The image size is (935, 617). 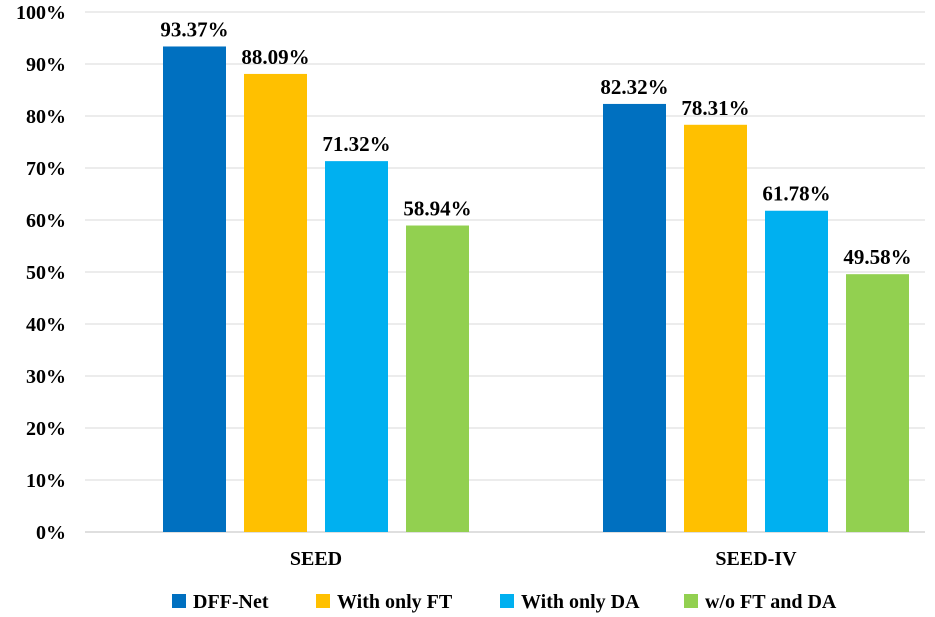 I want to click on y-tick-label: 70%, so click(x=46, y=169).